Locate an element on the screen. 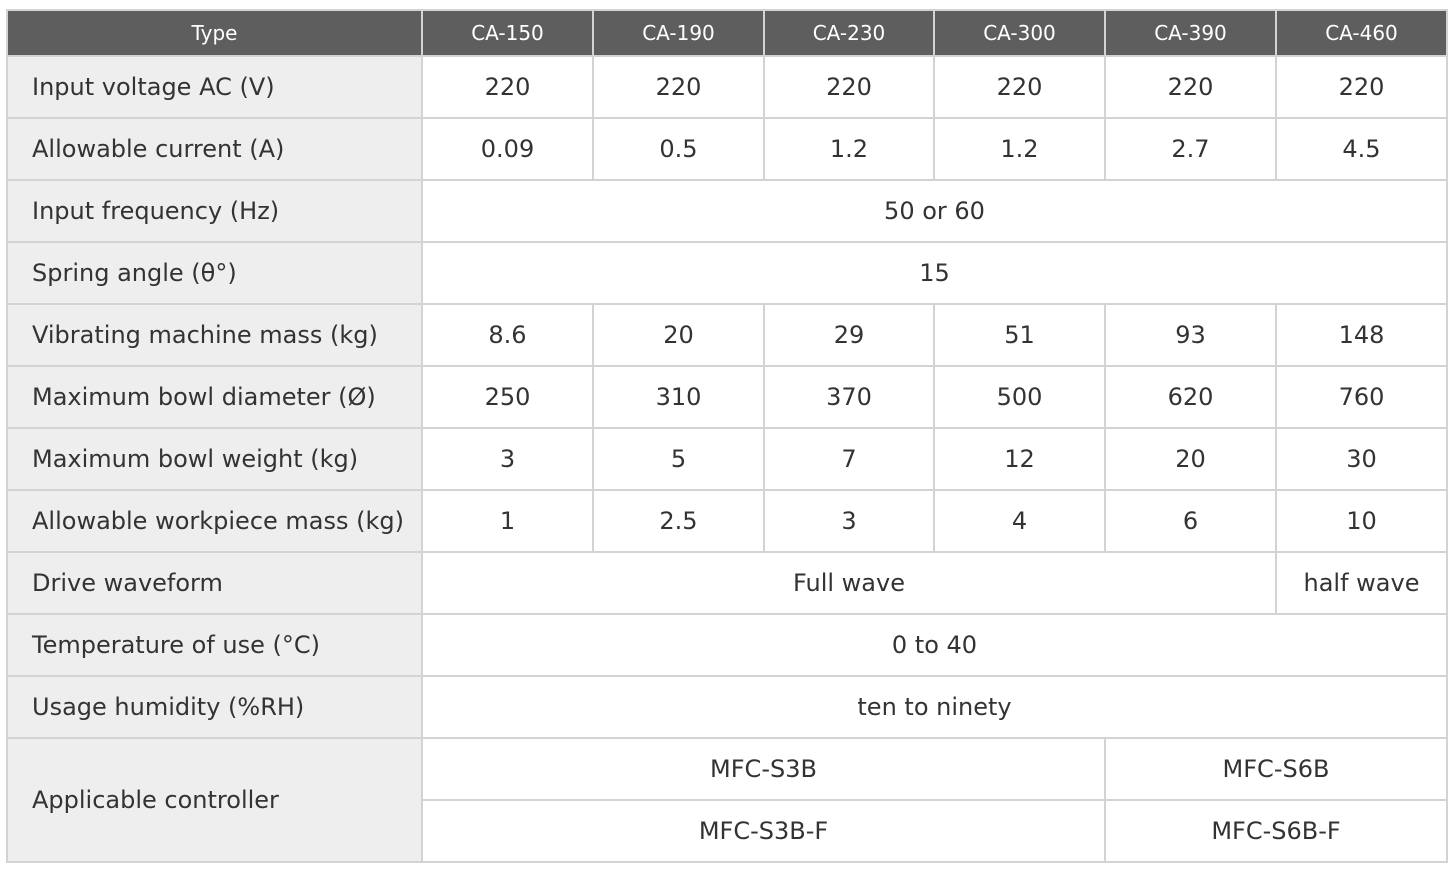 Image resolution: width=1454 pixels, height=874 pixels. cell: 6 is located at coordinates (1190, 521).